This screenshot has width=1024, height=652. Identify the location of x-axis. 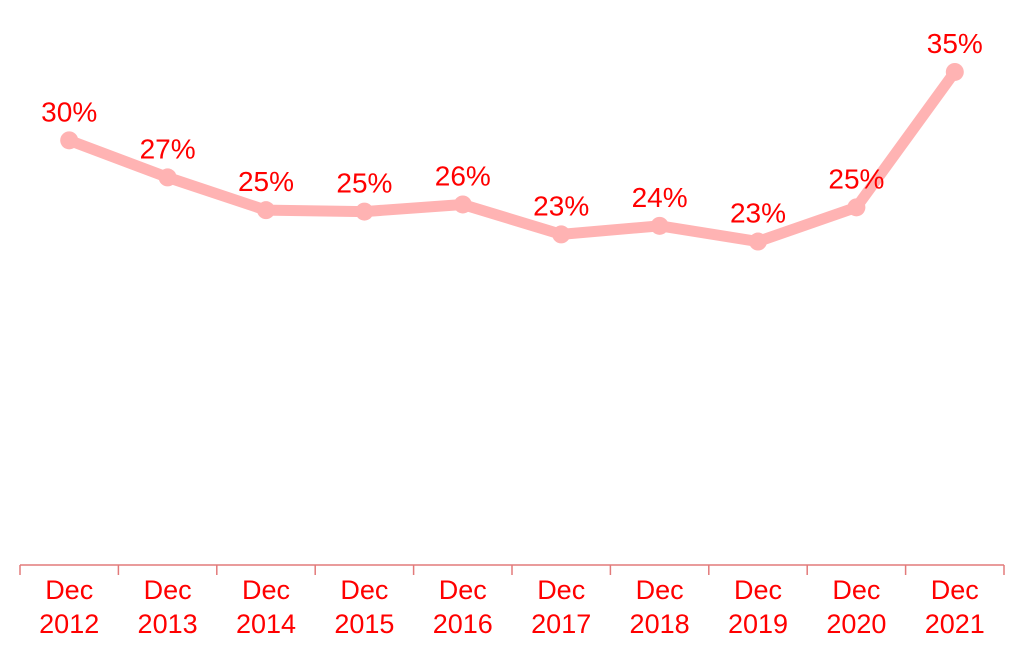
(512, 569).